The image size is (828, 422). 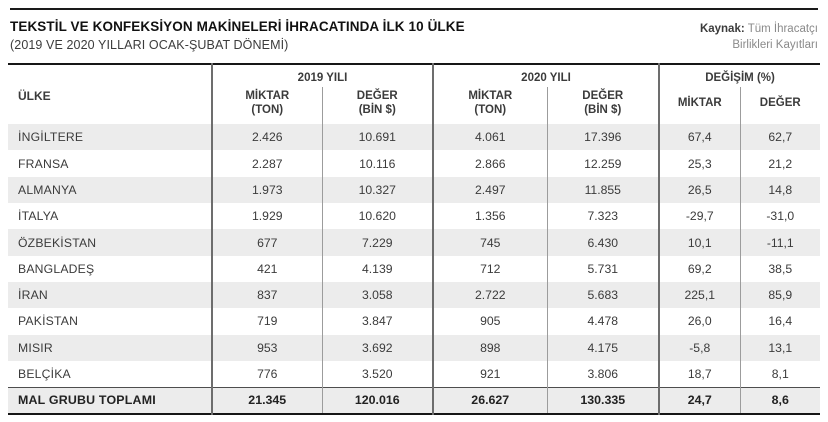 What do you see at coordinates (110, 137) in the screenshot?
I see `country-cell: İNGİLTERE` at bounding box center [110, 137].